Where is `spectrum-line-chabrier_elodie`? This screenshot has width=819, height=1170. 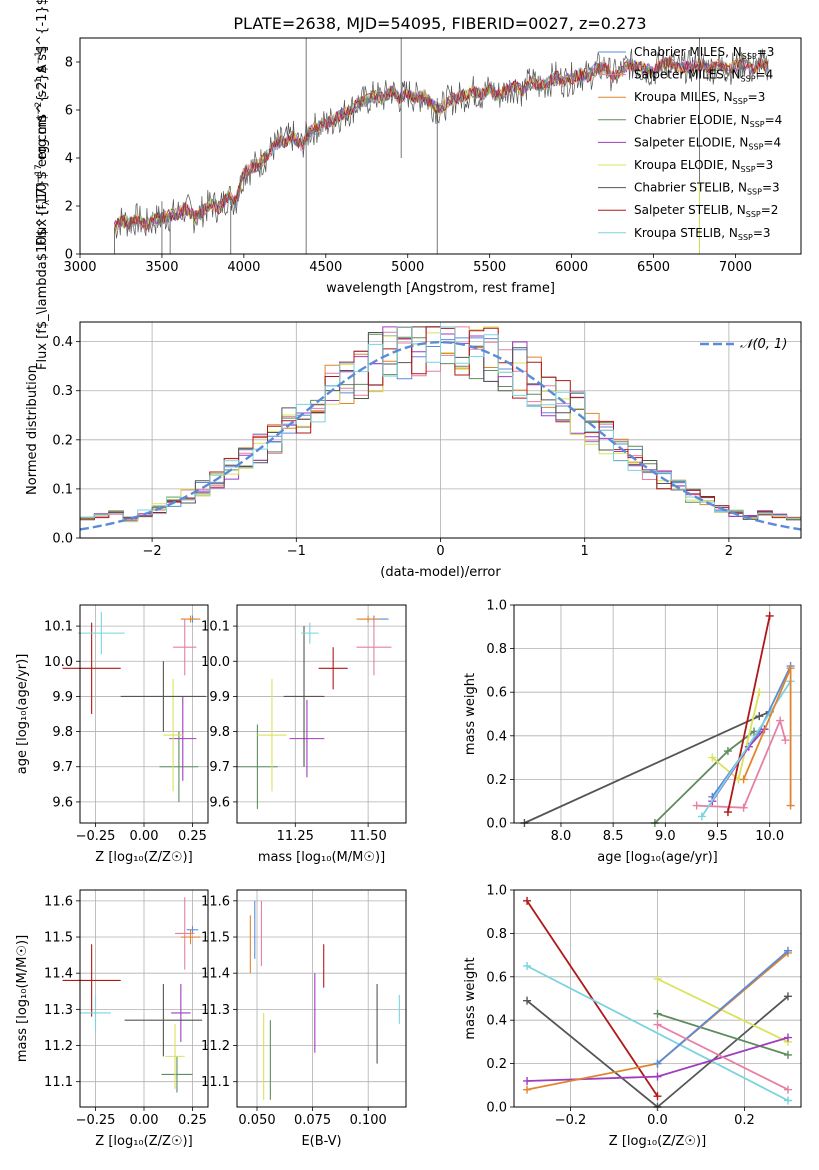 spectrum-line-chabrier_elodie is located at coordinates (441, 143).